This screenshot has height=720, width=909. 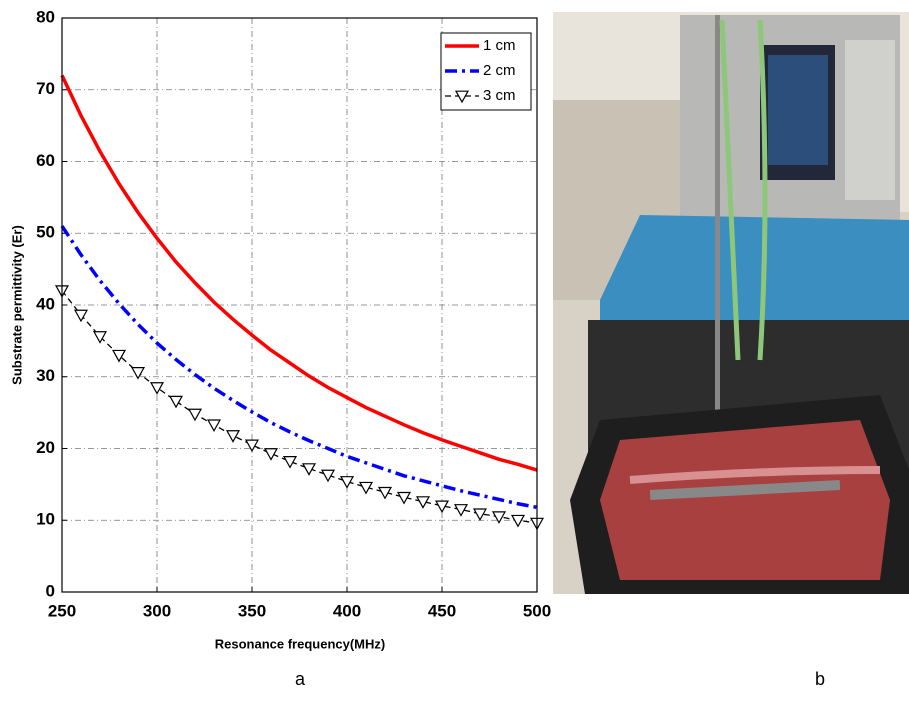 What do you see at coordinates (45, 519) in the screenshot?
I see `y-tick-label: 10` at bounding box center [45, 519].